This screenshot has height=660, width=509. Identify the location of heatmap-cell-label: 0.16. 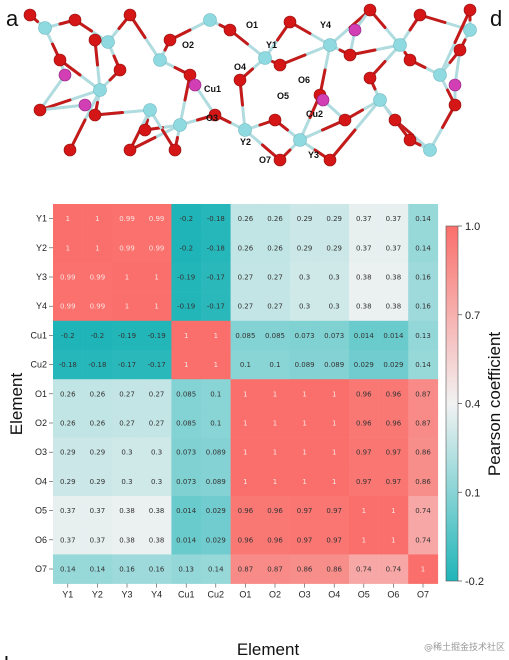
(157, 570).